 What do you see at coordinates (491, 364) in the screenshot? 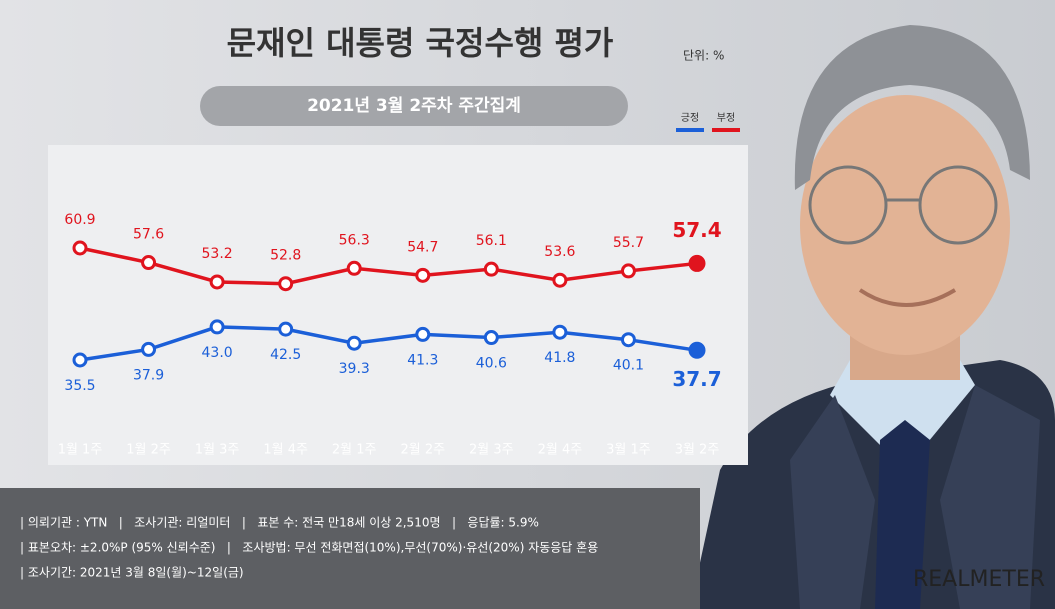
I see `value-label: 40.6` at bounding box center [491, 364].